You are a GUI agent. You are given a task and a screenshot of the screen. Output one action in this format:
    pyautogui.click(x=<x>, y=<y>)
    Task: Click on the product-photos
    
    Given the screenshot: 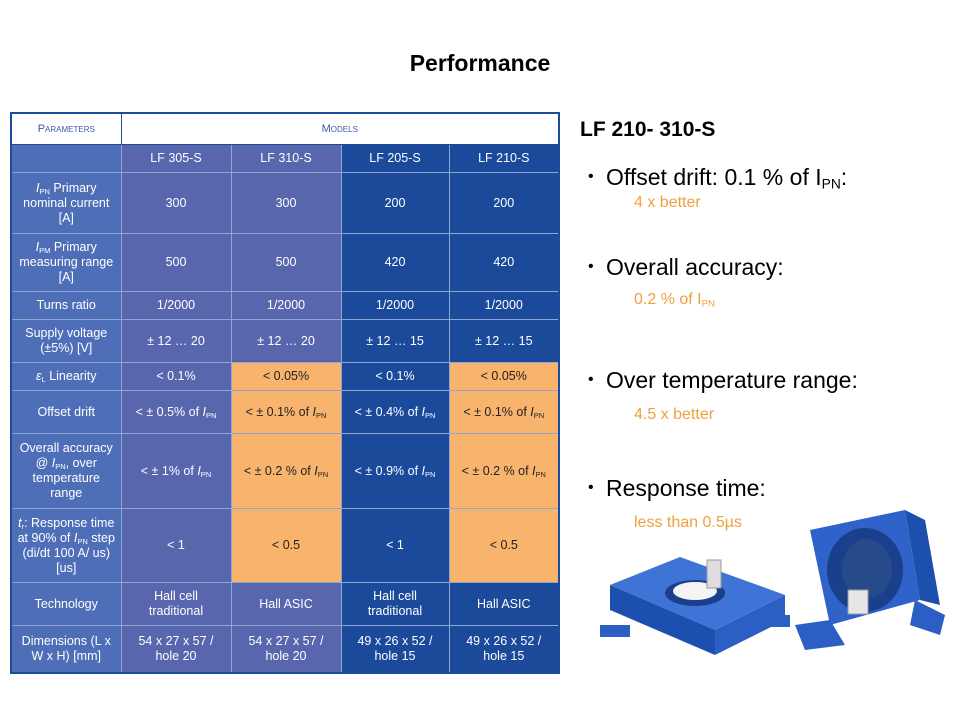 What is the action you would take?
    pyautogui.click(x=772, y=582)
    